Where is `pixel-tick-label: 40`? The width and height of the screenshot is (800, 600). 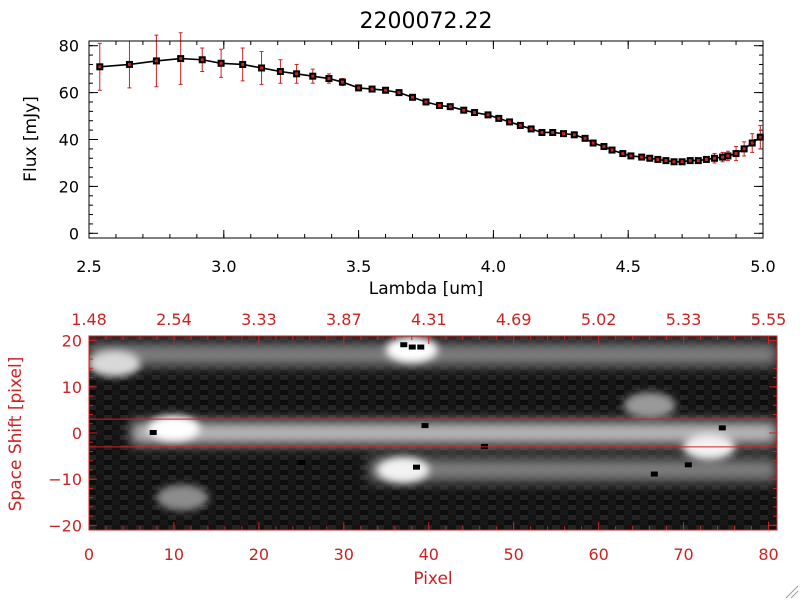 pixel-tick-label: 40 is located at coordinates (429, 554).